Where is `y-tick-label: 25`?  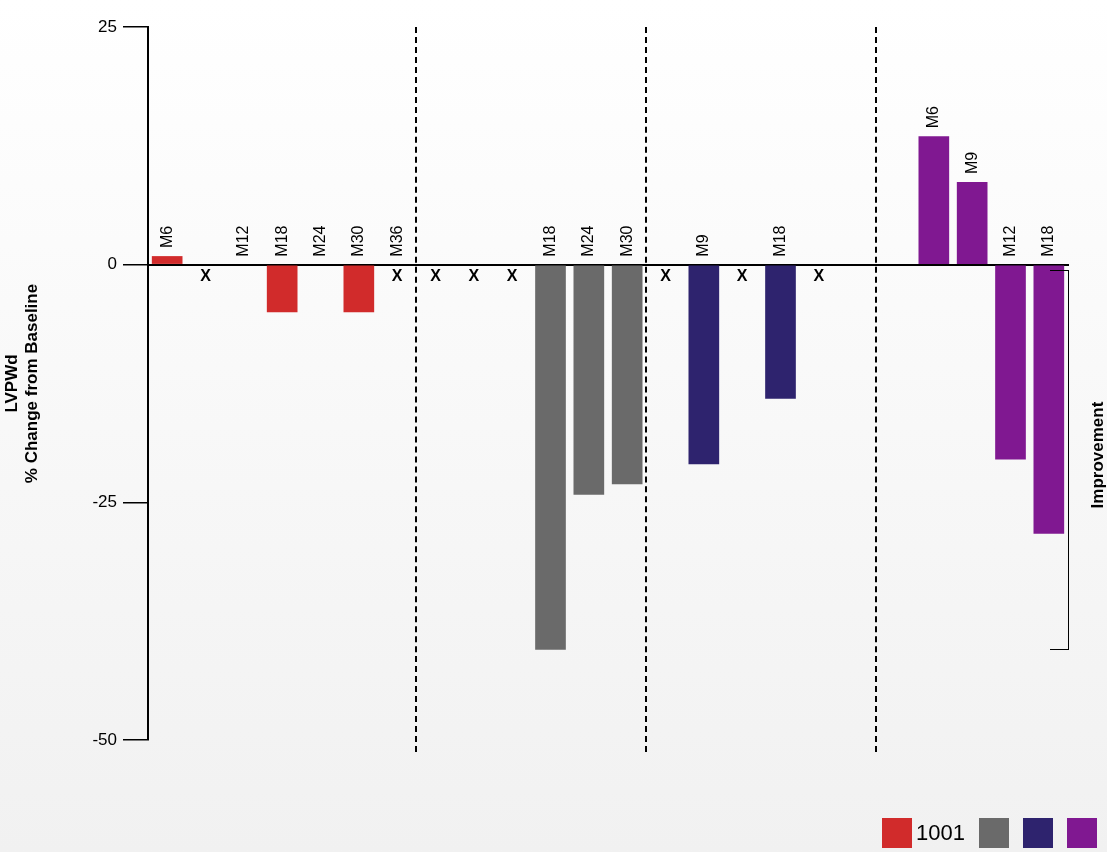
y-tick-label: 25 is located at coordinates (107, 26).